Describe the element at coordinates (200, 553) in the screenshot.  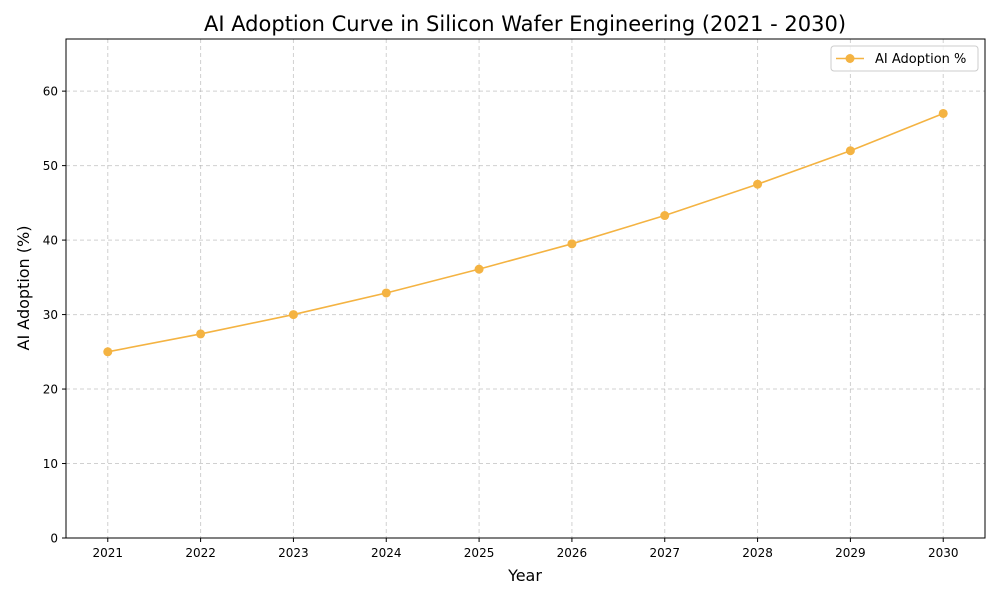
I see `x-tick-label: 2022` at that location.